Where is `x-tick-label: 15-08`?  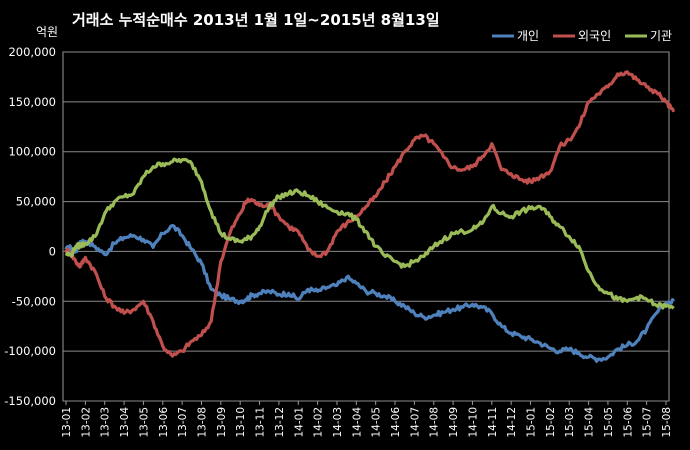 x-tick-label: 15-08 is located at coordinates (667, 422).